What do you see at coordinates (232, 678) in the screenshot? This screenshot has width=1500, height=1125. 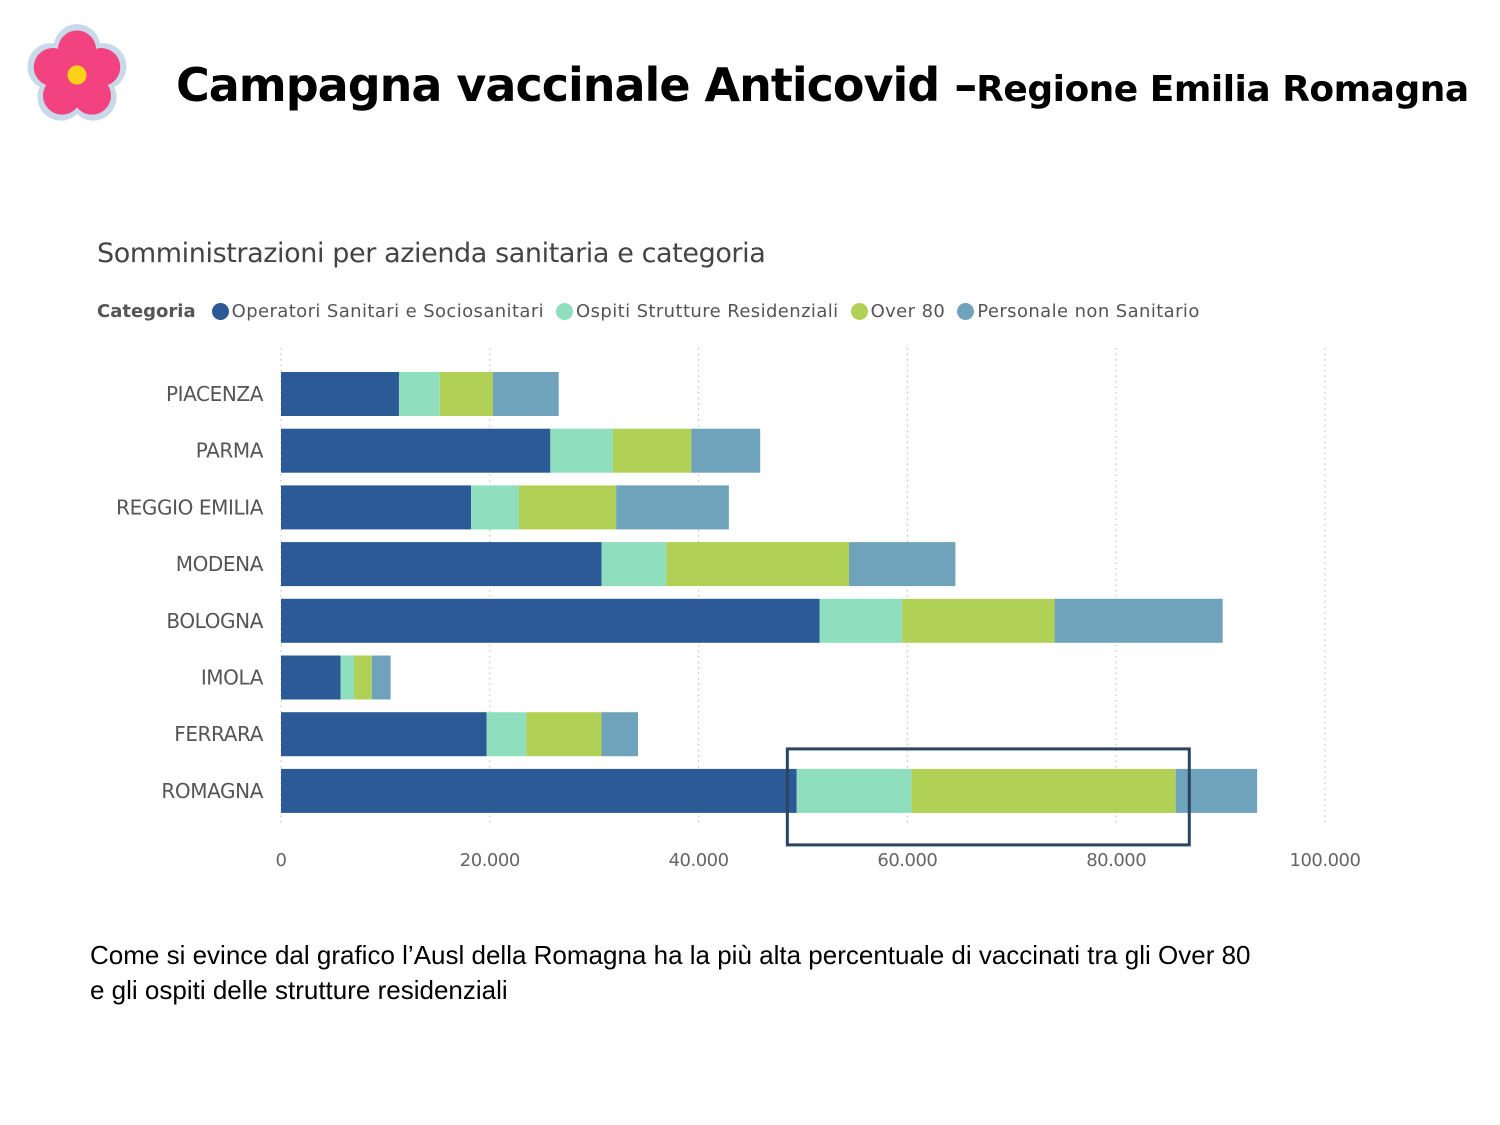 I see `category-label: IMOLA` at bounding box center [232, 678].